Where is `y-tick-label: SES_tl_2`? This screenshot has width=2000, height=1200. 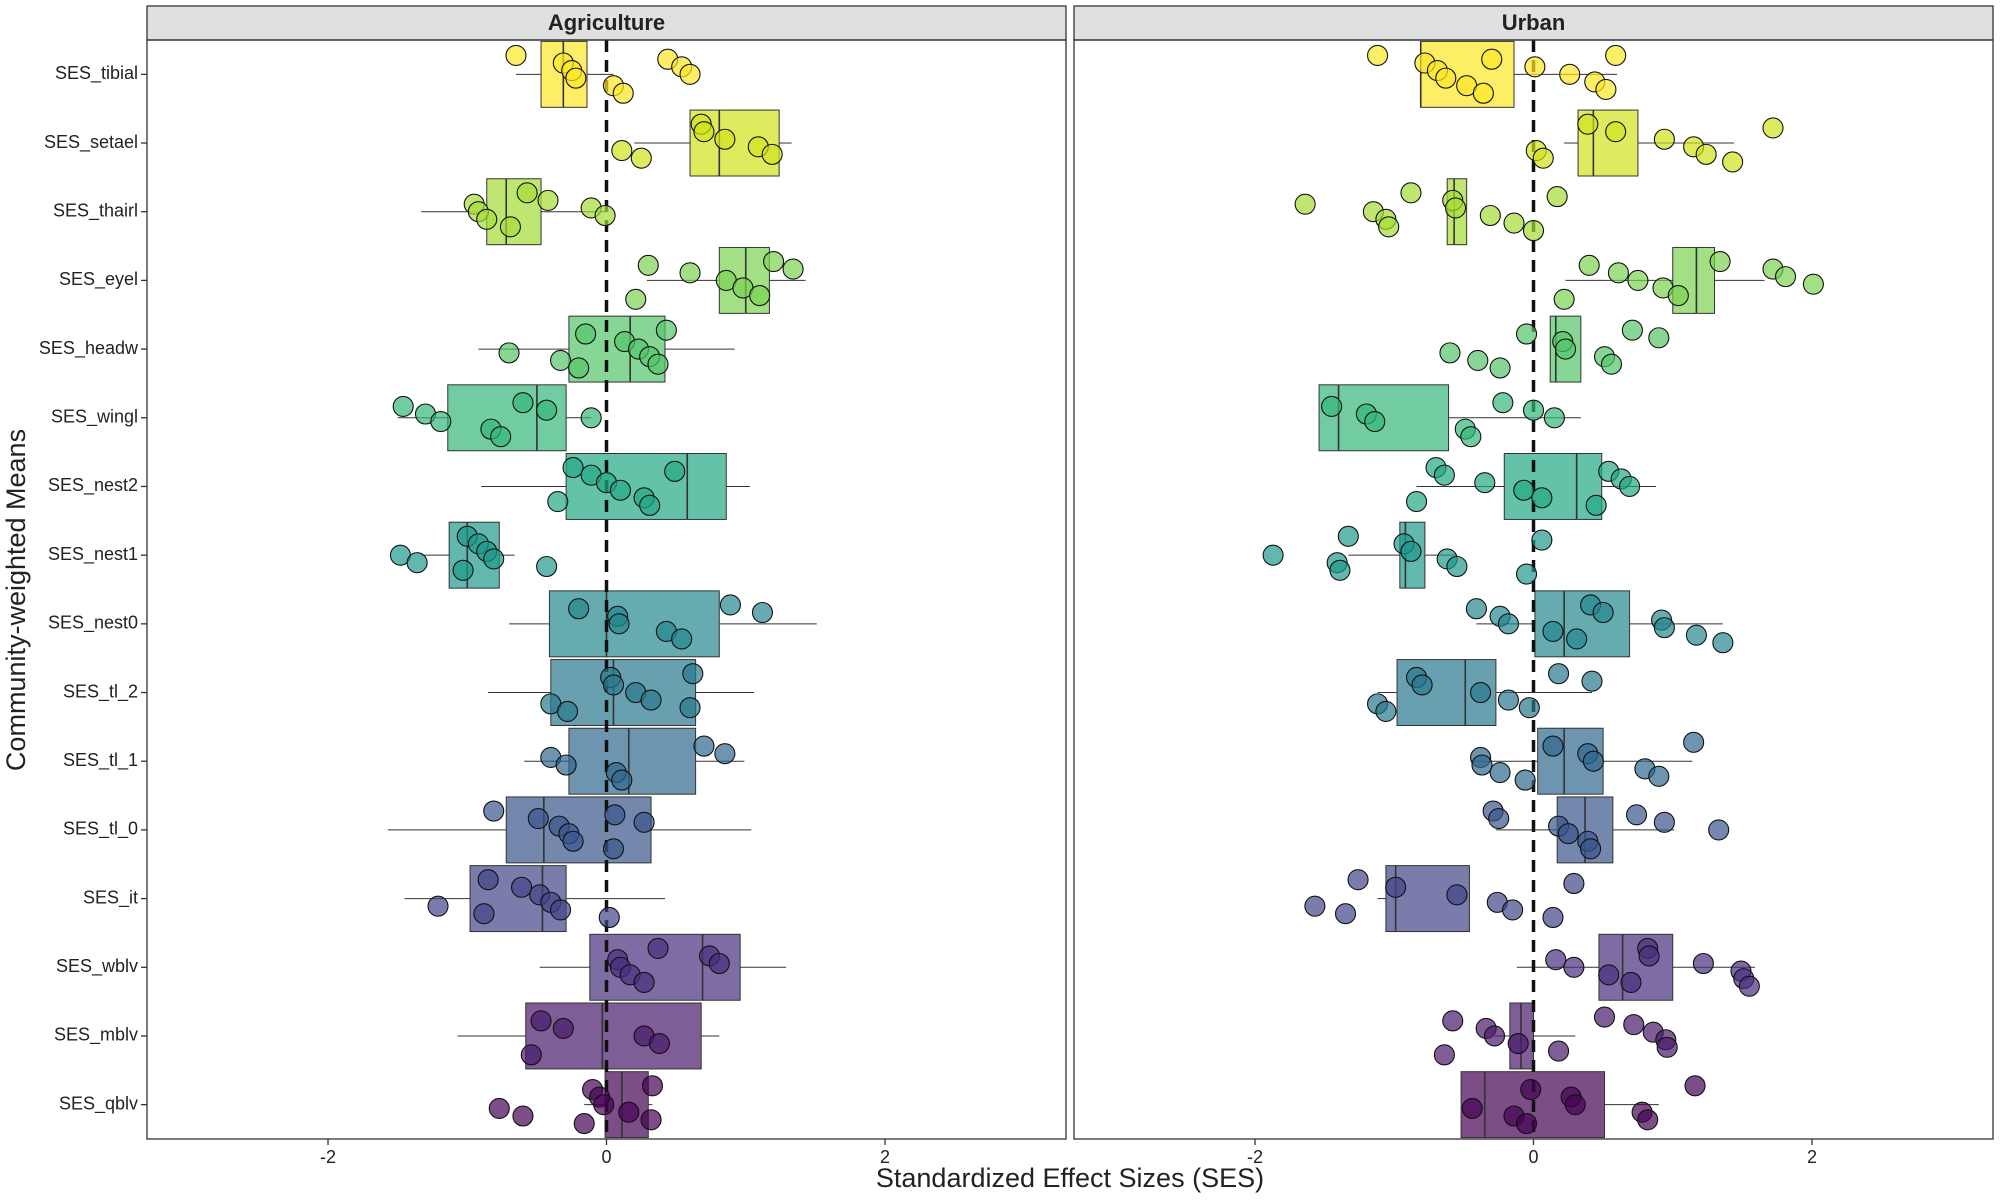
y-tick-label: SES_tl_2 is located at coordinates (100, 691).